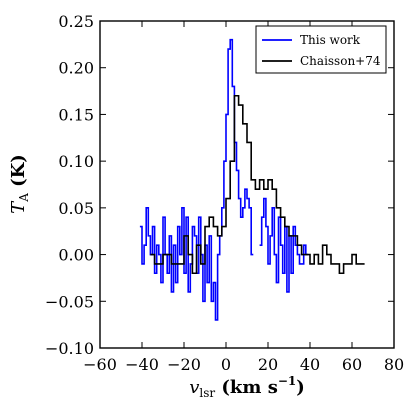 The image size is (416, 416). I want to click on x-axis-label-main: v, so click(194, 387).